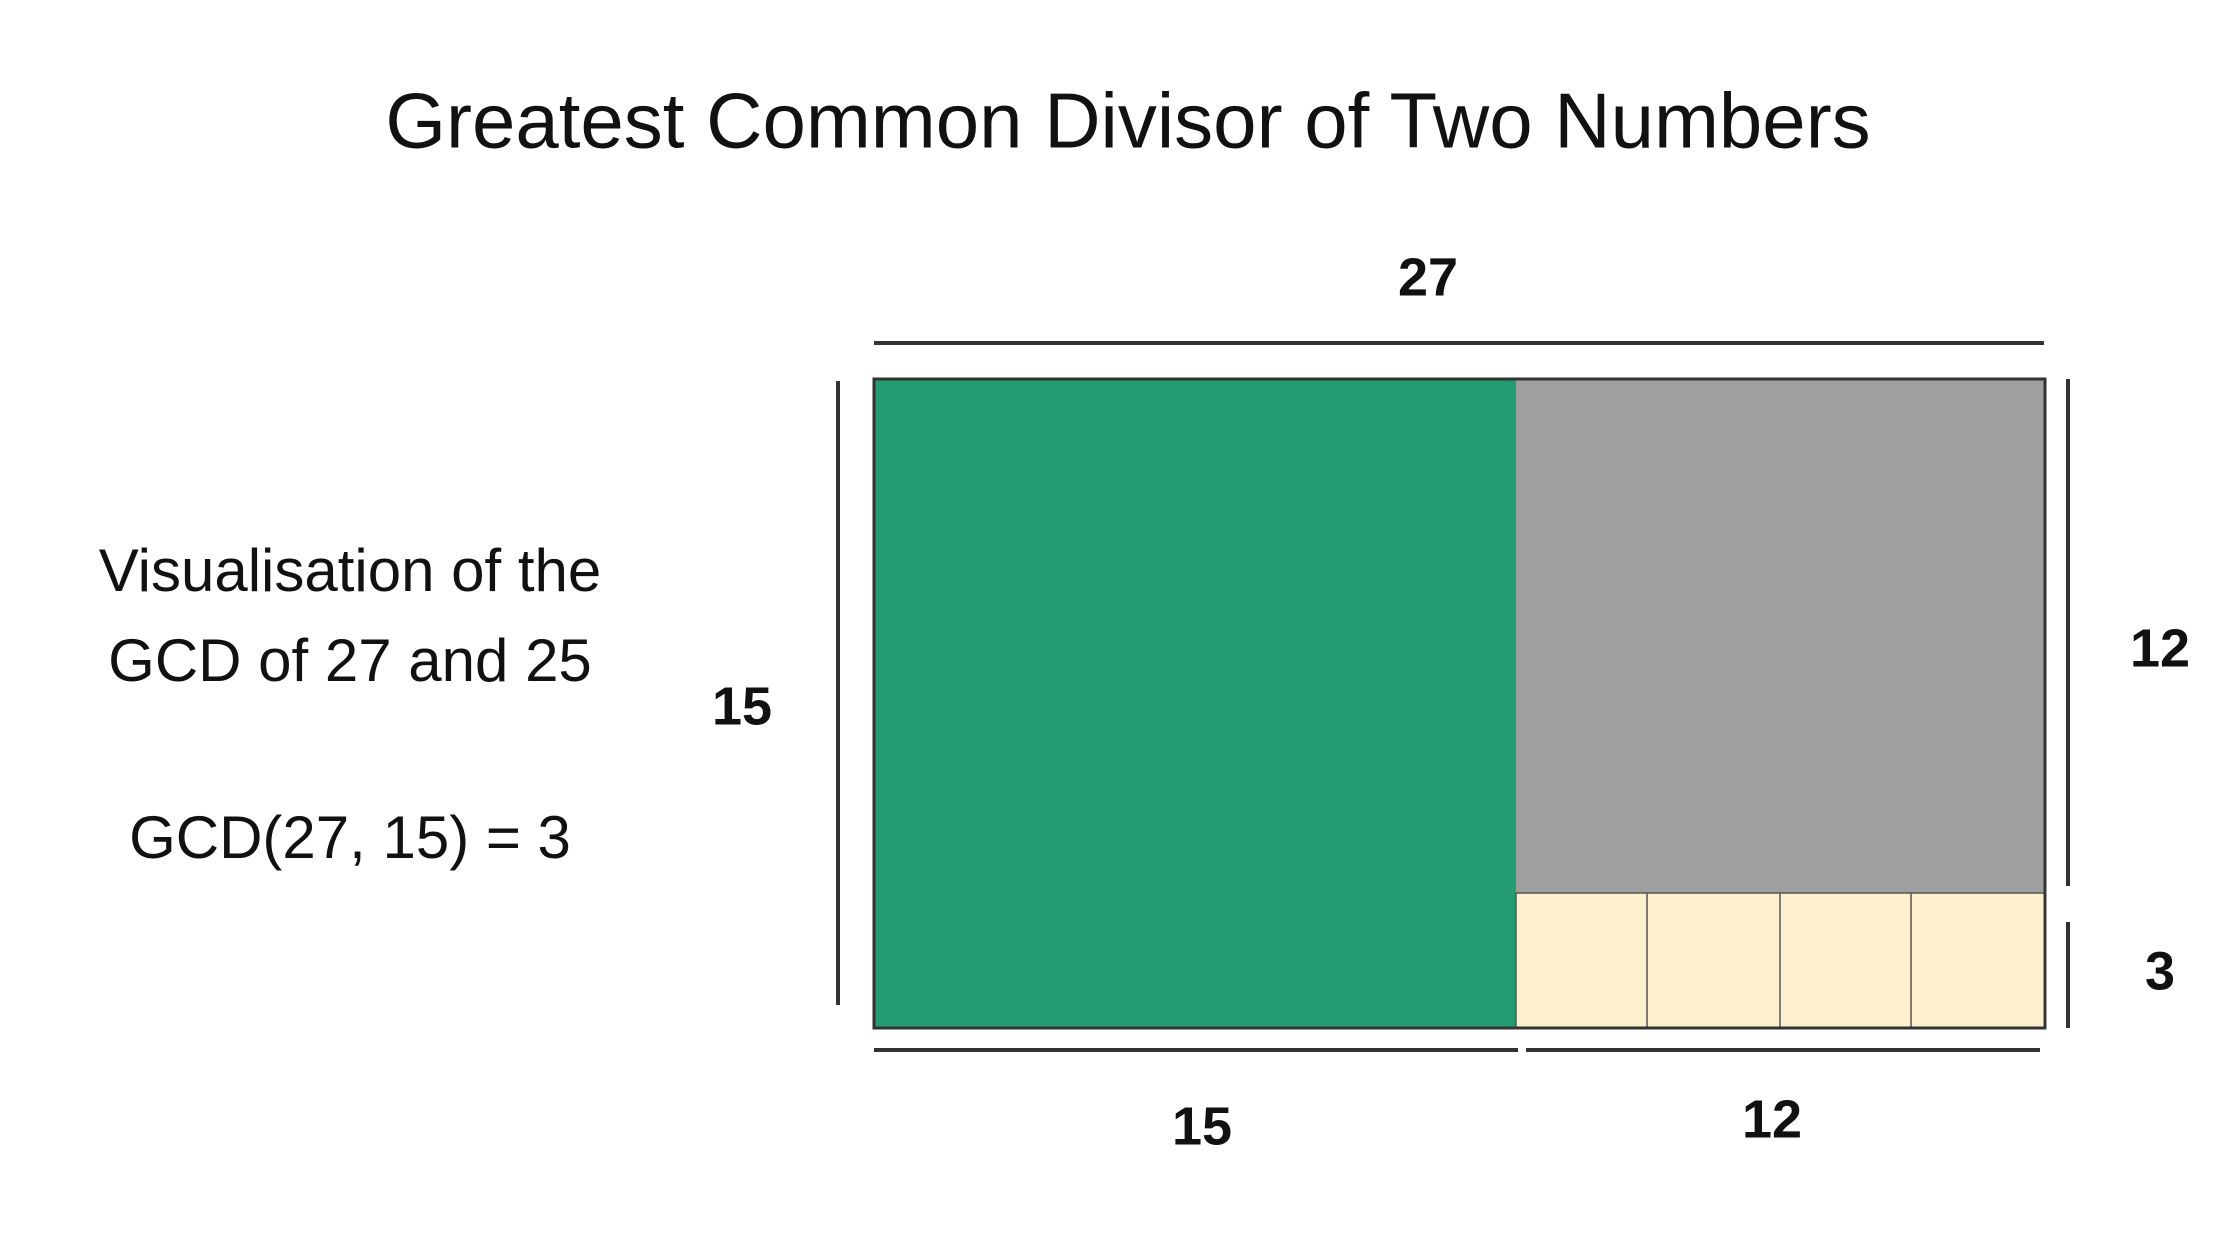 This screenshot has width=2240, height=1260. I want to click on caption-line: Visualisation of the, so click(350, 570).